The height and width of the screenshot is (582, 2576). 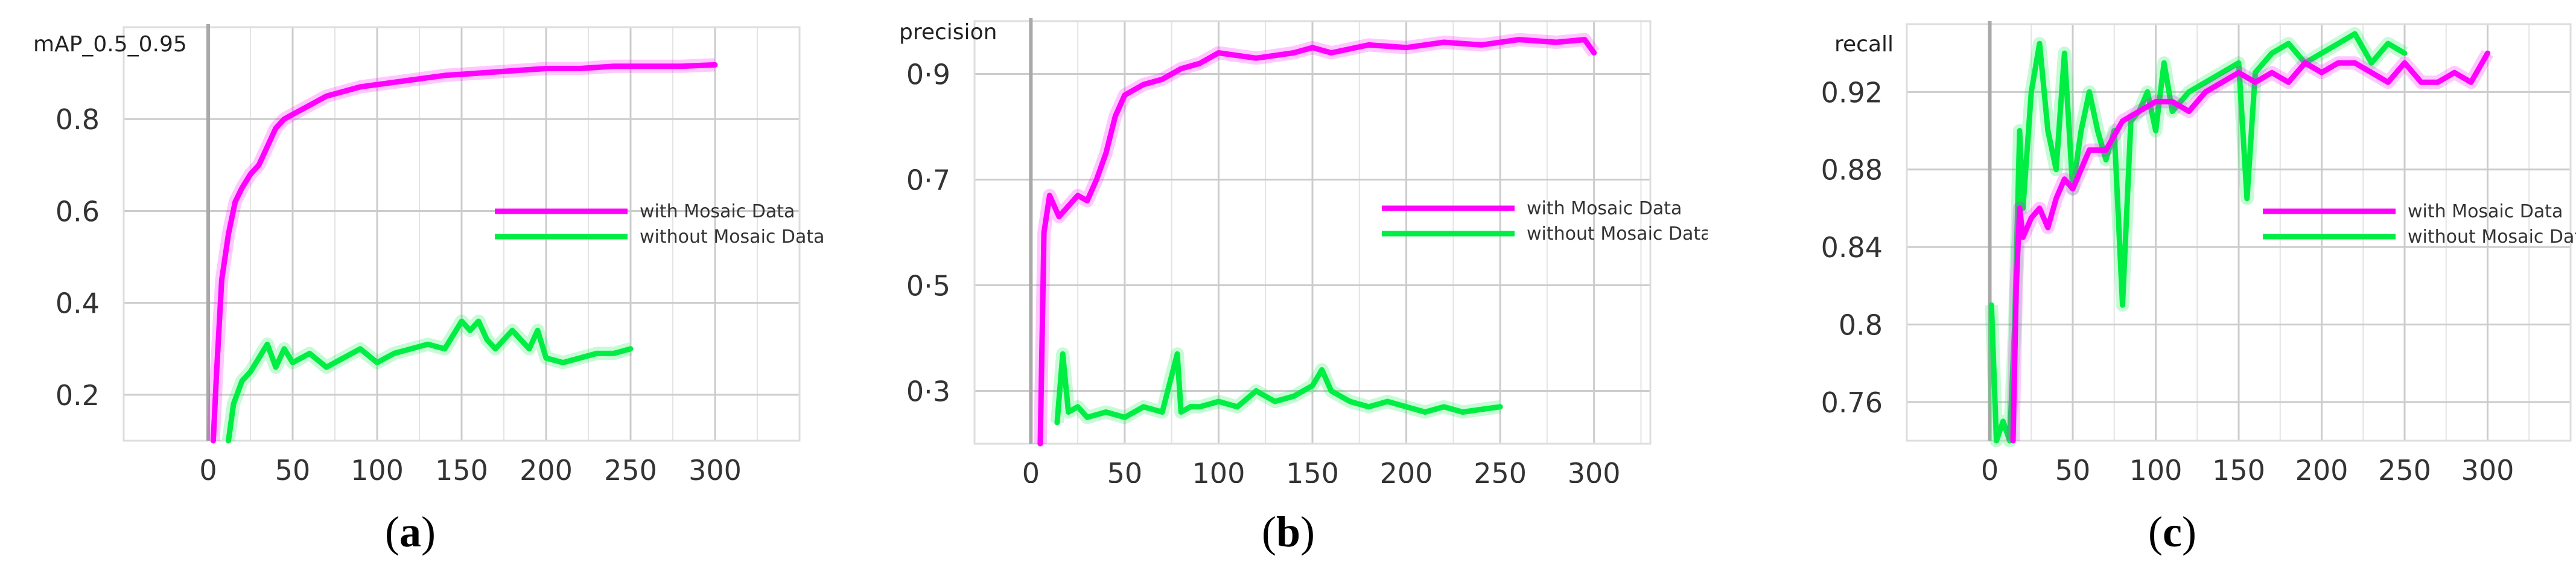 What do you see at coordinates (948, 32) in the screenshot?
I see `chart-title: precision` at bounding box center [948, 32].